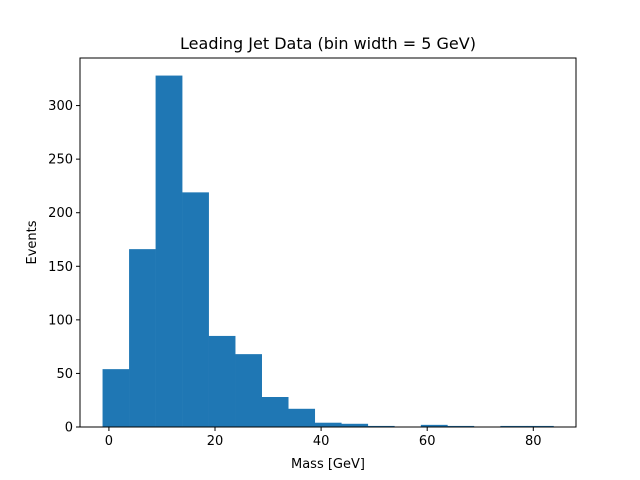  I want to click on x-tick-label: 40, so click(321, 441).